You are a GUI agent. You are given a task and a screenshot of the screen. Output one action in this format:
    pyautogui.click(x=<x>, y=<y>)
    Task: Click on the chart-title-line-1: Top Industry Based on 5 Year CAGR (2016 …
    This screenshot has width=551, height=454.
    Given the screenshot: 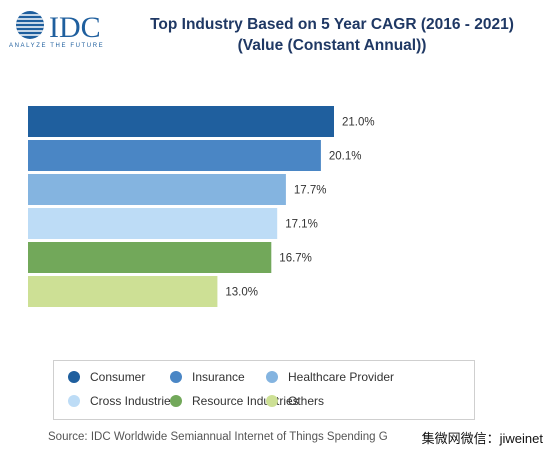 What is the action you would take?
    pyautogui.click(x=332, y=24)
    